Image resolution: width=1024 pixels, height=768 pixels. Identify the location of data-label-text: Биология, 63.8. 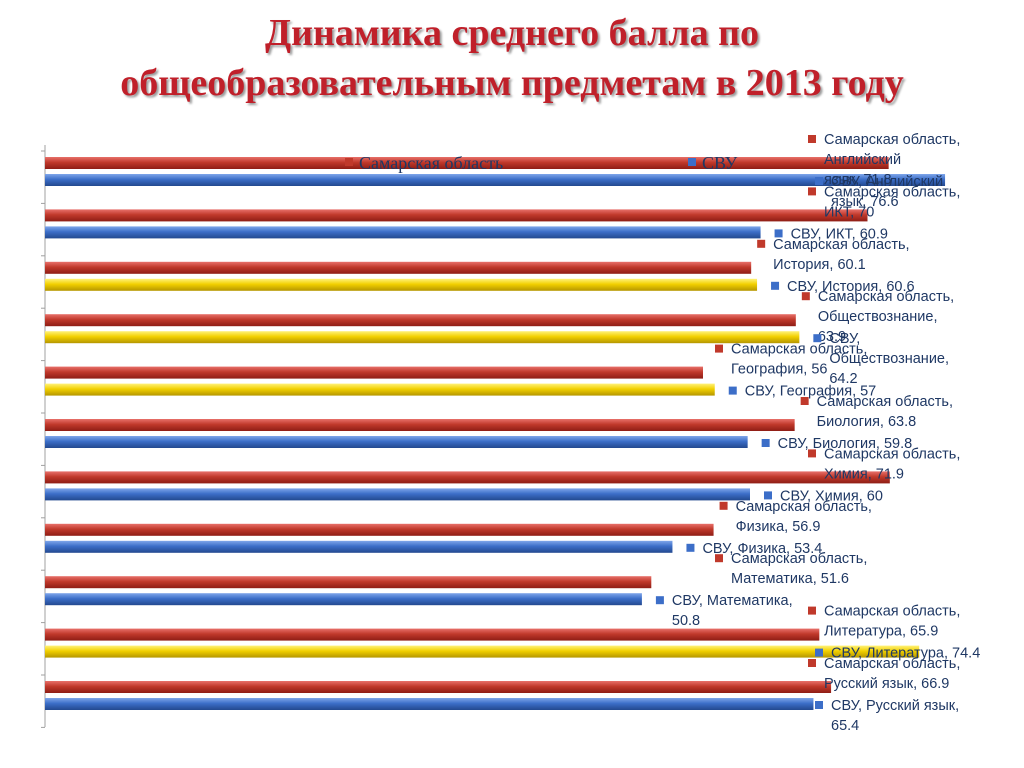
(867, 422).